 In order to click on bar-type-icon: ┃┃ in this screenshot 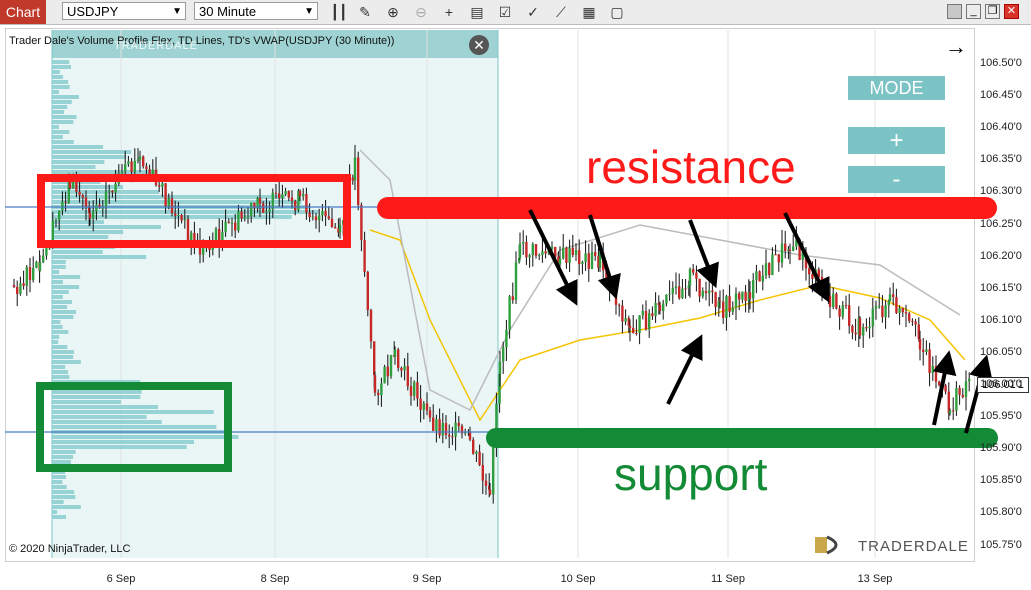, I will do `click(339, 12)`.